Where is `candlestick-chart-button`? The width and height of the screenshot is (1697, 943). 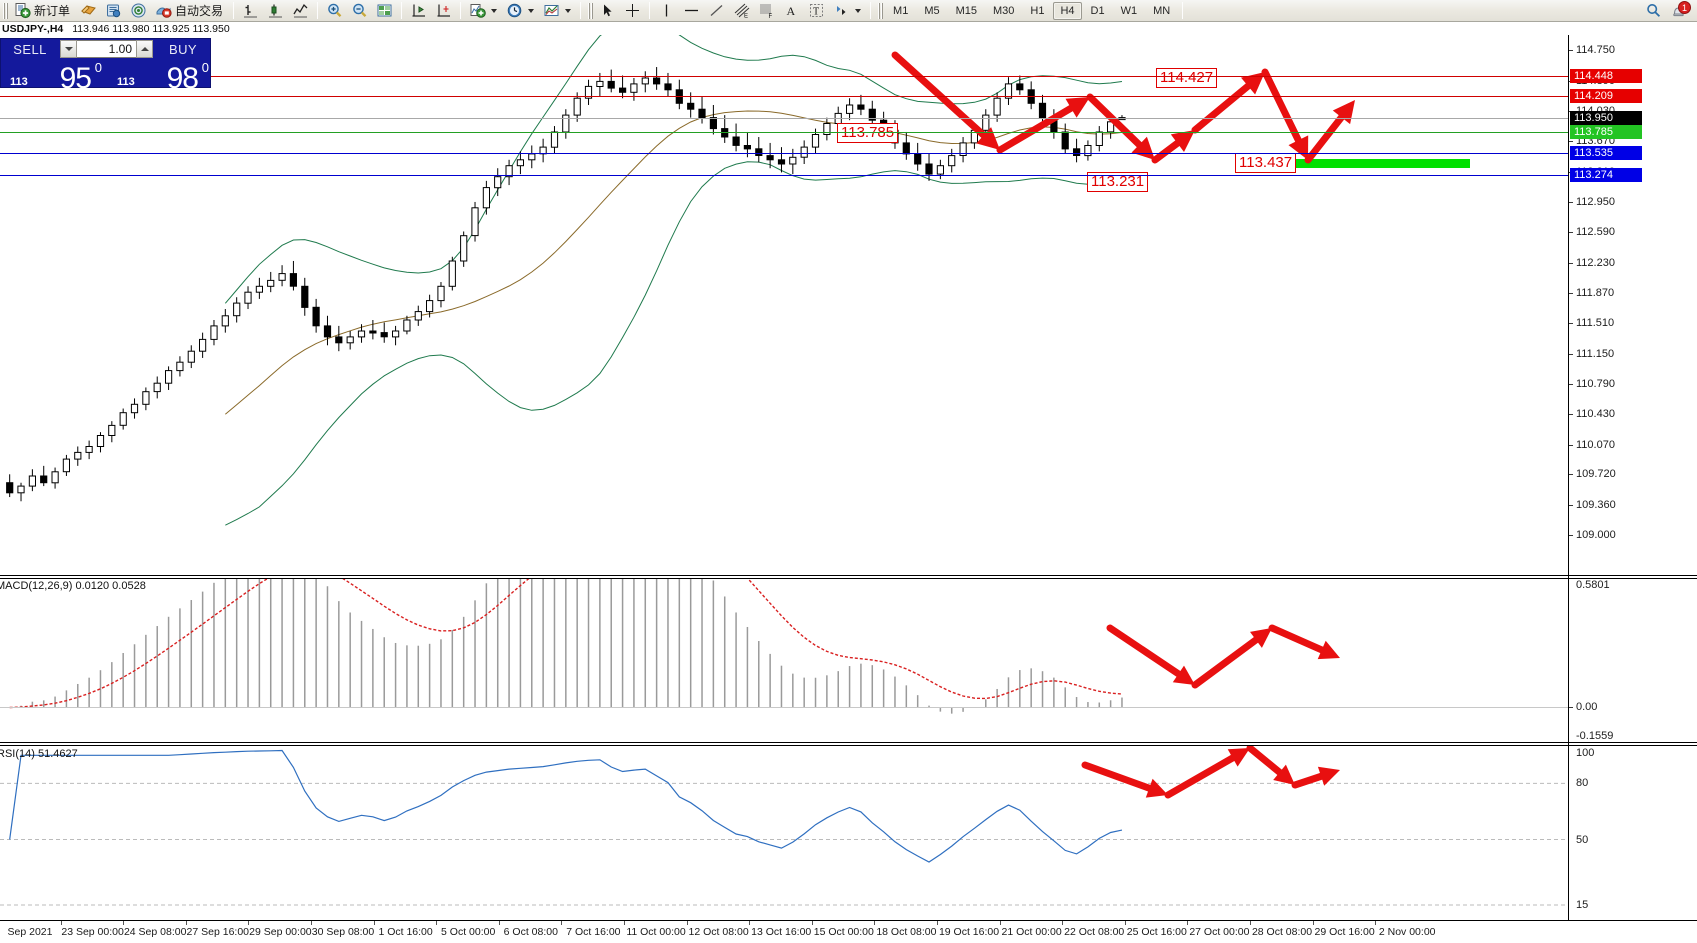 candlestick-chart-button is located at coordinates (275, 11).